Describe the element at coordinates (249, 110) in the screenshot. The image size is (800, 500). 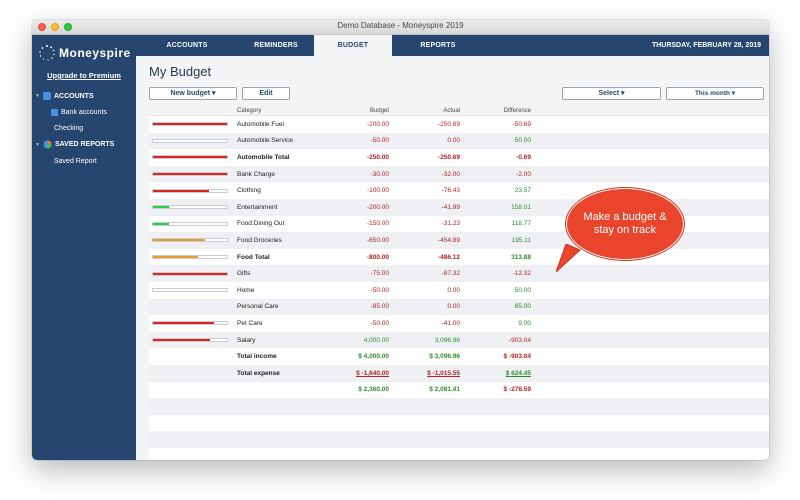
I see `category-column-header: Category` at that location.